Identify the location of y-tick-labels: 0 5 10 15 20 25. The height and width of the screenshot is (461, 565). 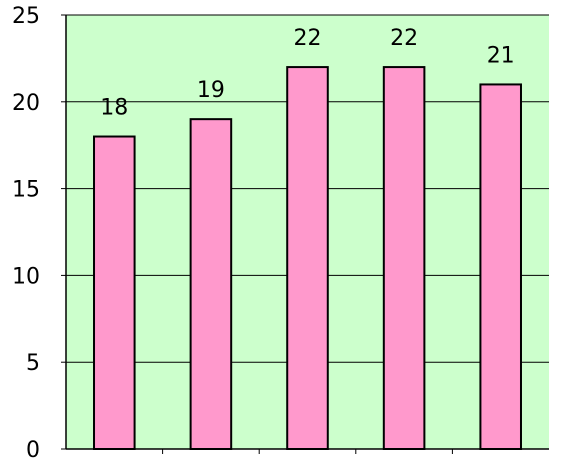
(26, 232).